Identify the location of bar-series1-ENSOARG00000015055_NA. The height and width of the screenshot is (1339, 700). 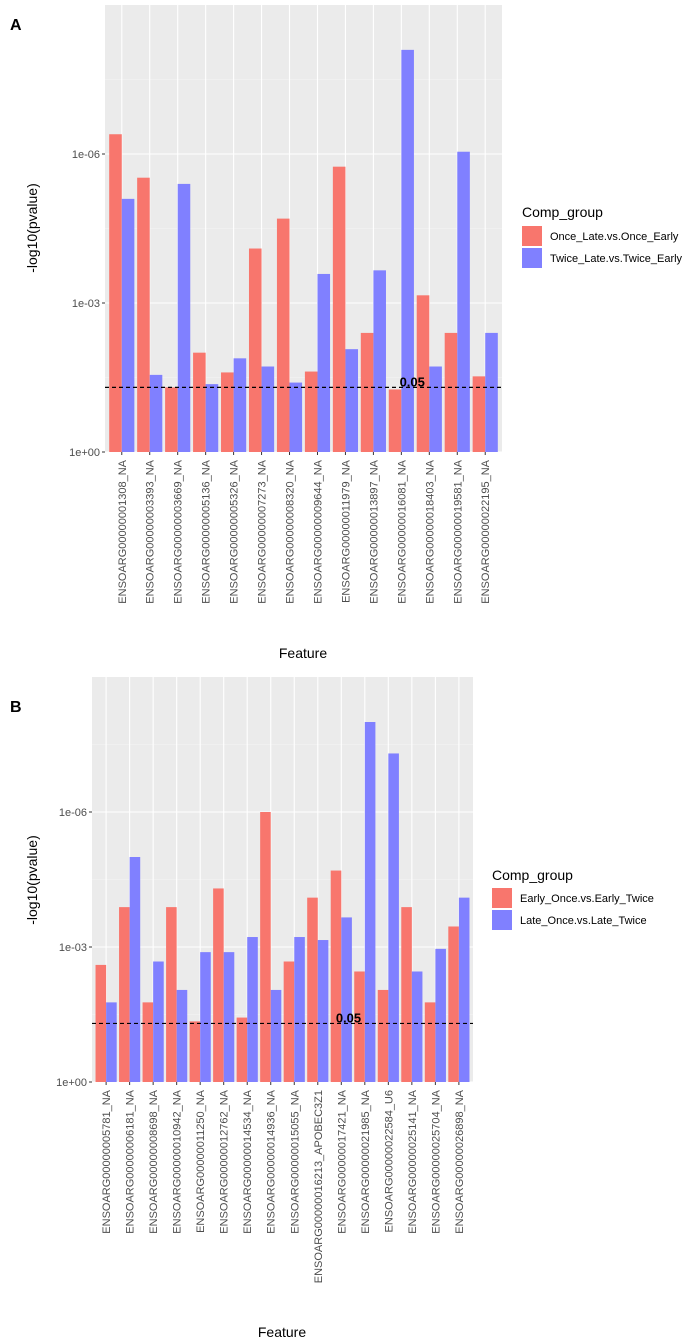
(289, 1021).